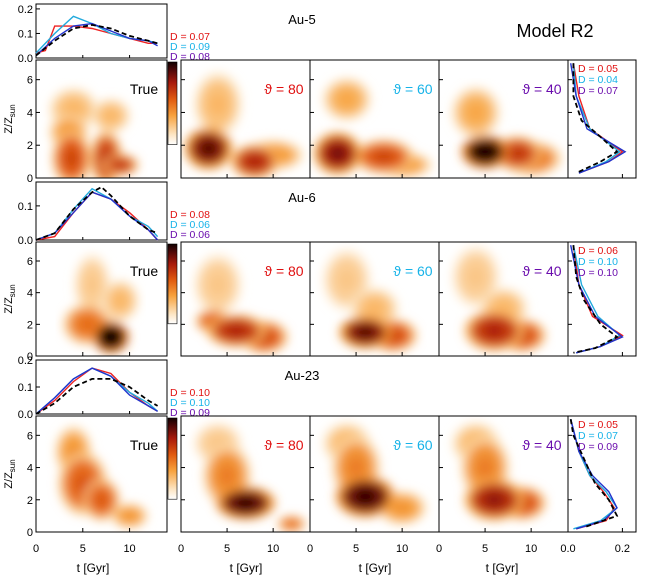 The height and width of the screenshot is (578, 654). Describe the element at coordinates (96, 39) in the screenshot. I see `top-hist-line-theta80` at that location.